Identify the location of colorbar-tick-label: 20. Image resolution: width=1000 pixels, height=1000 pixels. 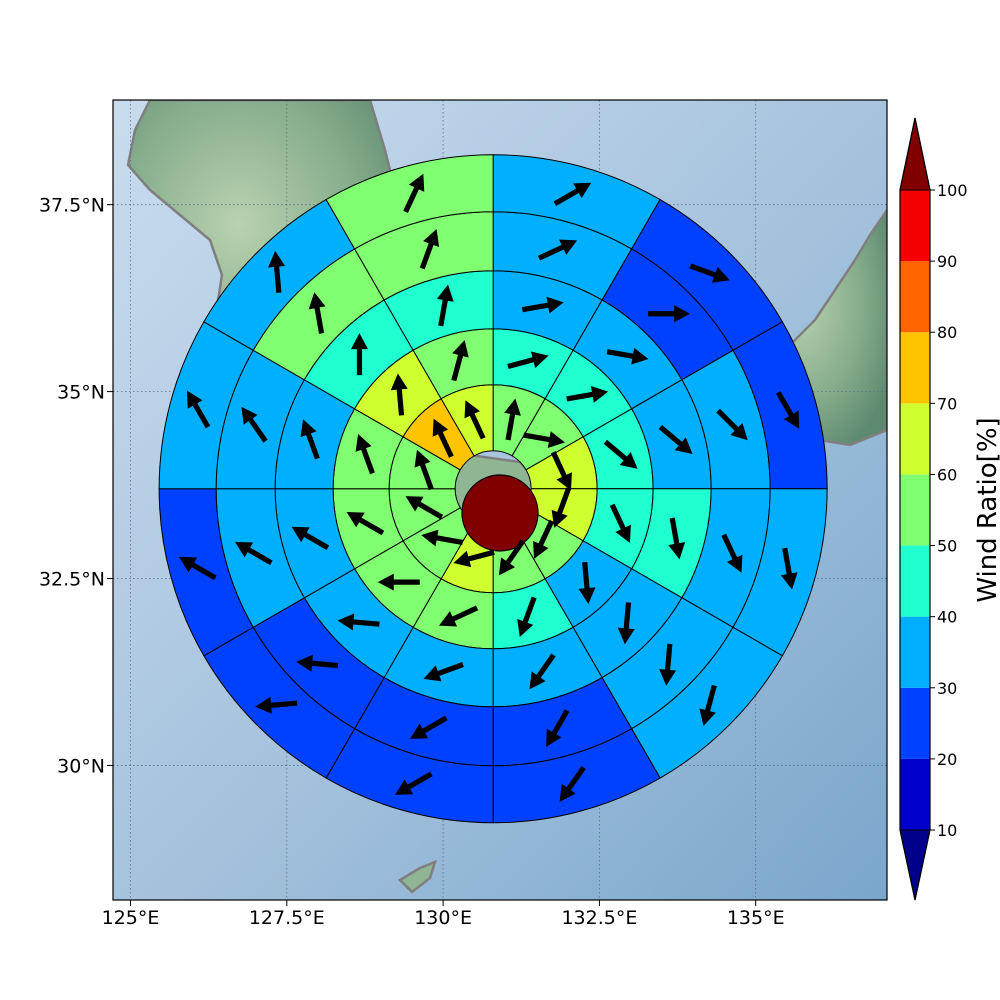
(947, 759).